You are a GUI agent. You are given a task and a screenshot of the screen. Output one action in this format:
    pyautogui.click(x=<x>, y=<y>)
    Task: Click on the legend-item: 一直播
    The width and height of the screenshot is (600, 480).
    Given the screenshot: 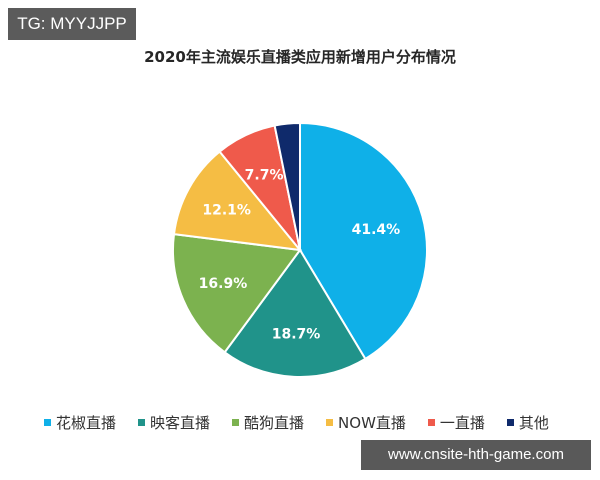 What is the action you would take?
    pyautogui.click(x=456, y=422)
    